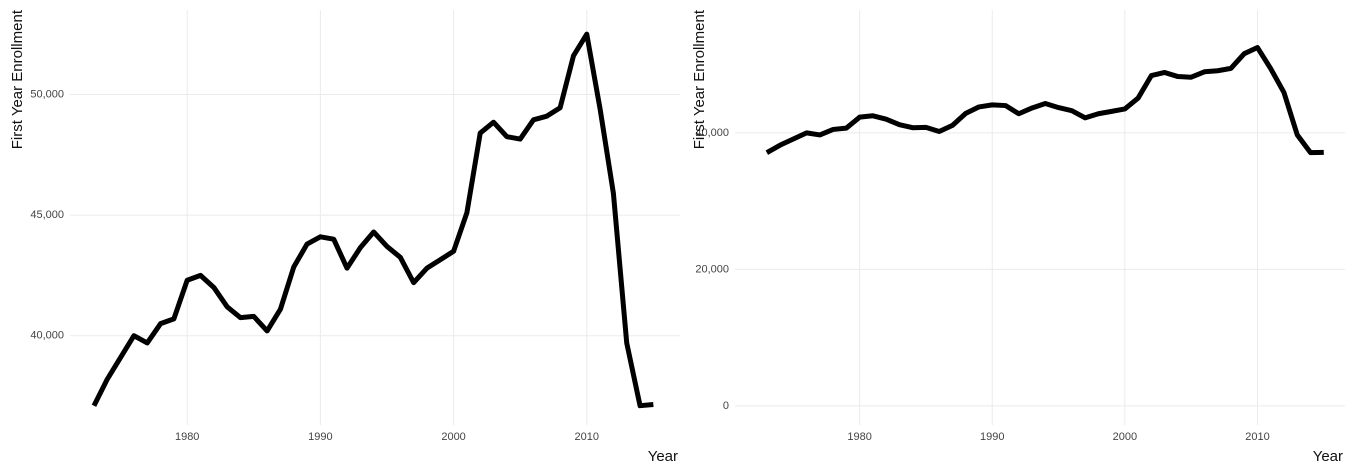 Image resolution: width=1364 pixels, height=470 pixels. I want to click on y-tick-label: 50,000, so click(47, 94).